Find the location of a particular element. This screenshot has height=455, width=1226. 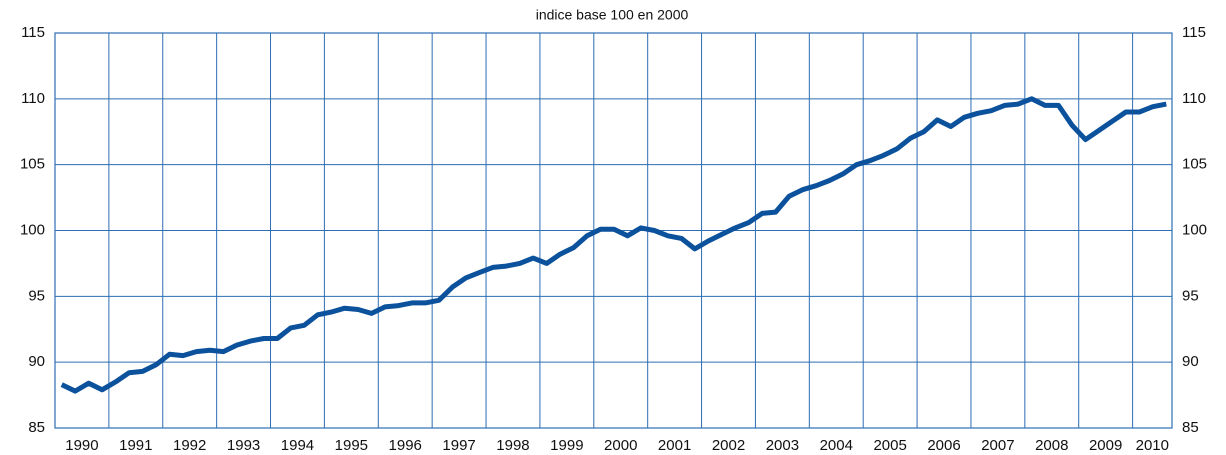

x-tick-label: 1990 is located at coordinates (81, 445).